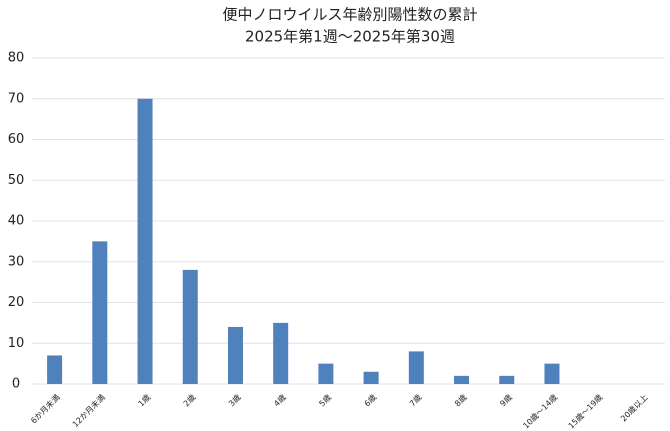 The height and width of the screenshot is (431, 670). Describe the element at coordinates (280, 400) in the screenshot. I see `x-tick-label: 4歳` at that location.